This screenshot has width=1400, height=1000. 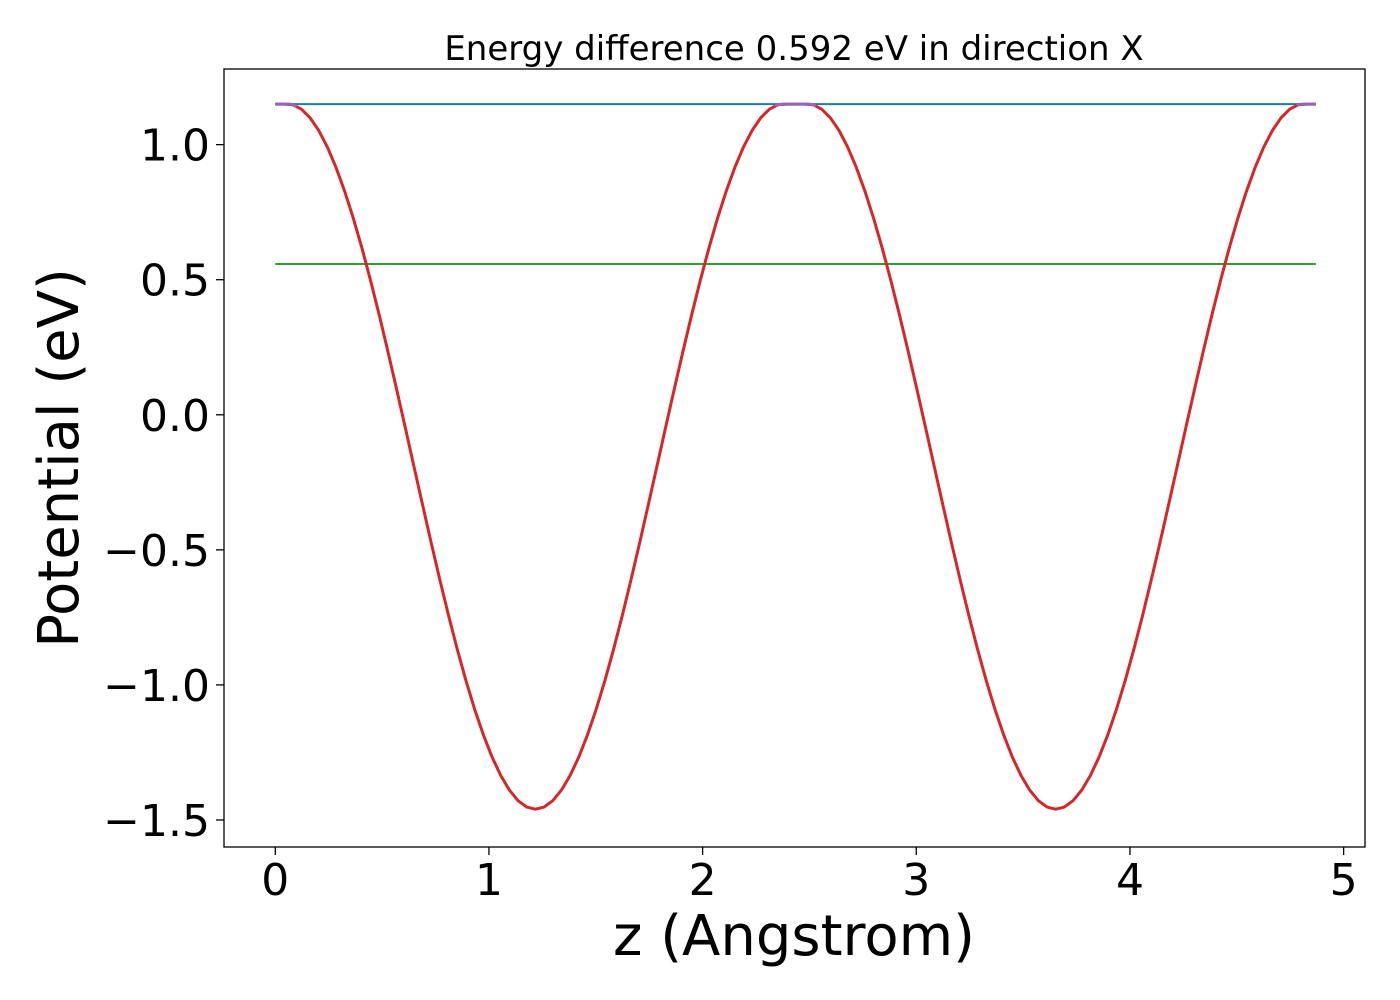 I want to click on y-tick-label: −1.5, so click(x=156, y=821).